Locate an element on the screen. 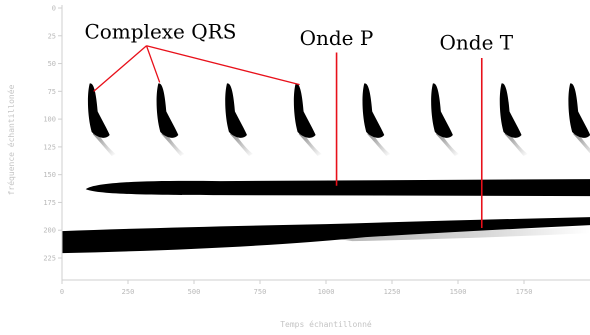  y-tick-label: 75 is located at coordinates (52, 92).